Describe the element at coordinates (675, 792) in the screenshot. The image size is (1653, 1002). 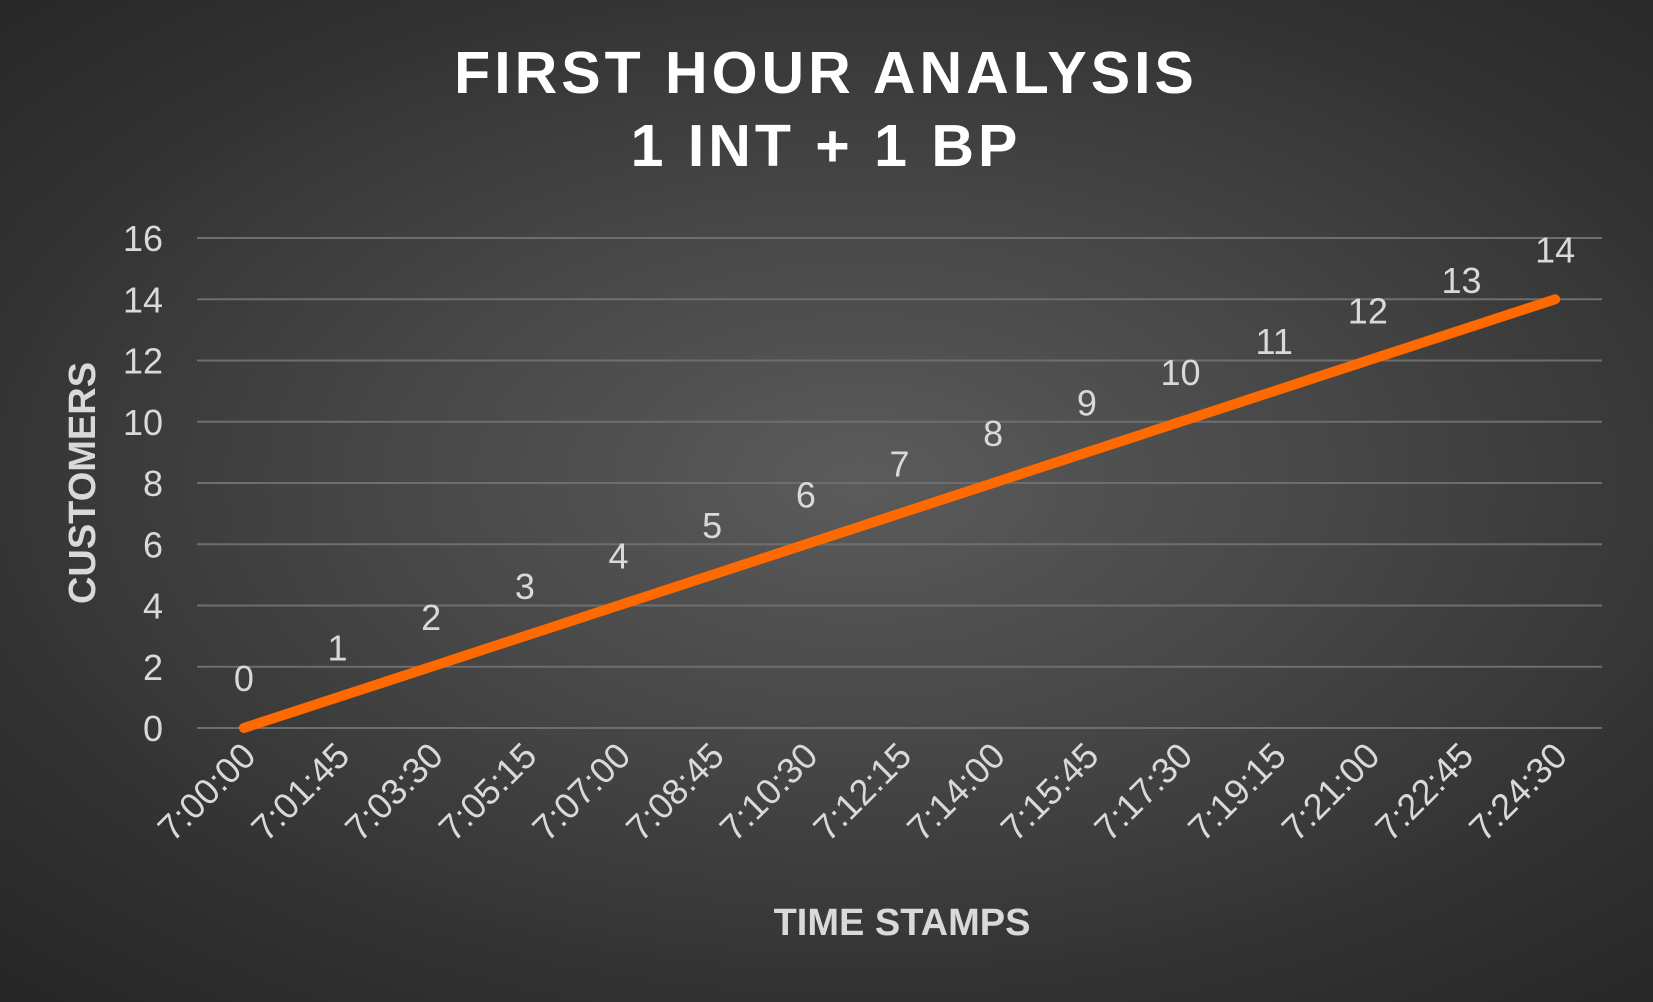
I see `x-tick-label: 7:08:45` at that location.